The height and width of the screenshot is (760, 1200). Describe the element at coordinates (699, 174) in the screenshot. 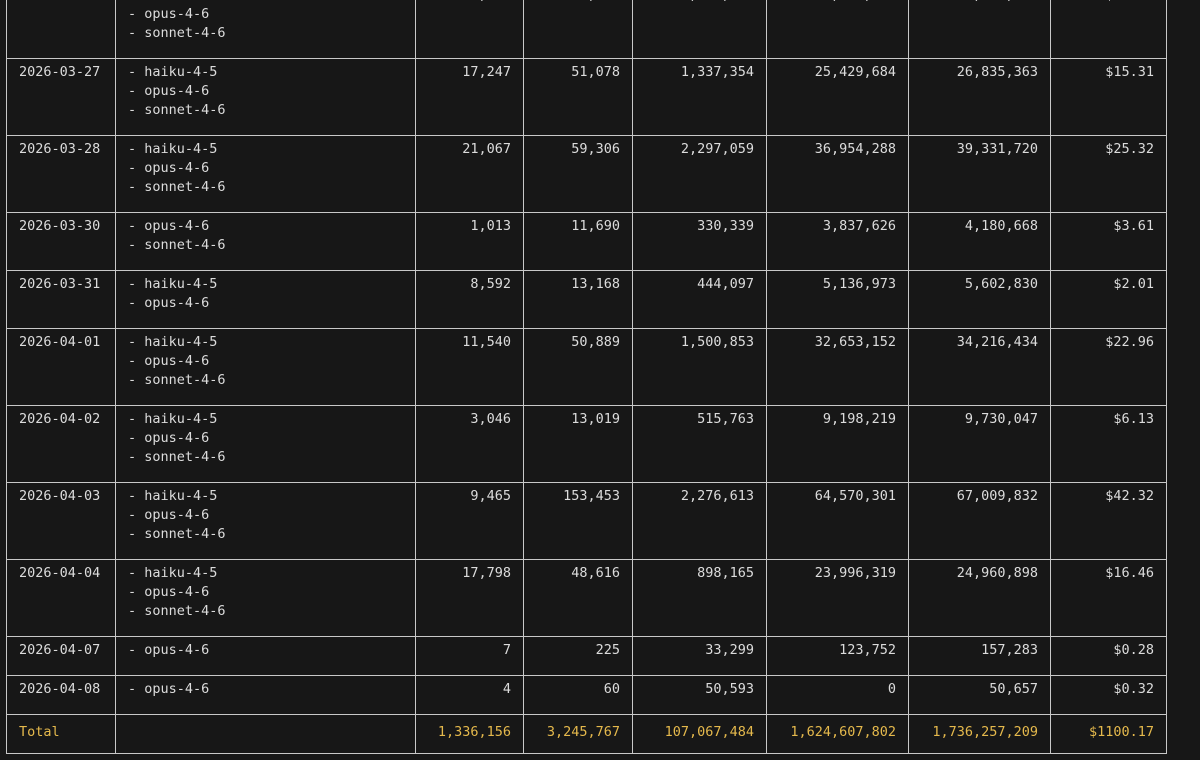

I see `cache-create-cell: 2,297,059` at that location.